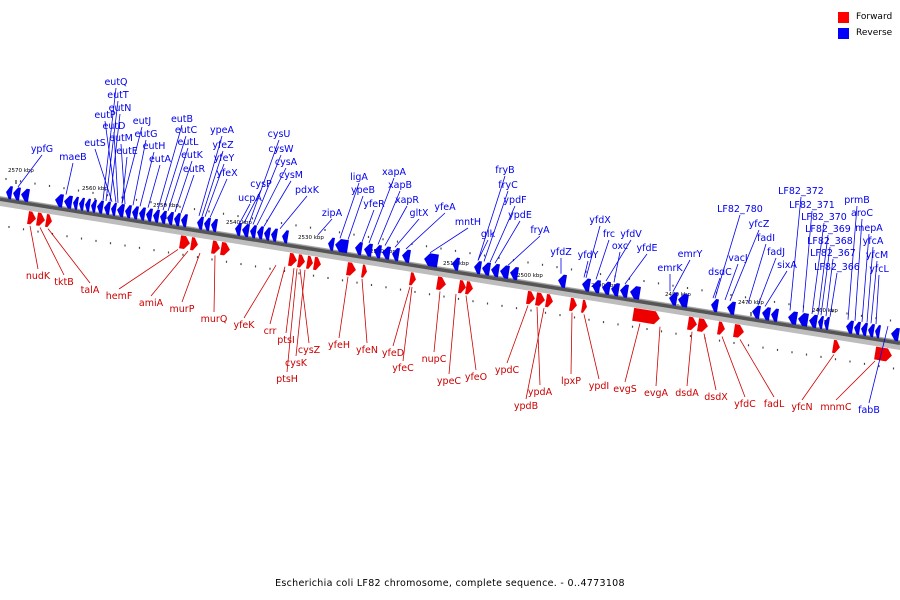  What do you see at coordinates (833, 253) in the screenshot?
I see `reverse-gene-label-LF82_367: LF82_367` at bounding box center [833, 253].